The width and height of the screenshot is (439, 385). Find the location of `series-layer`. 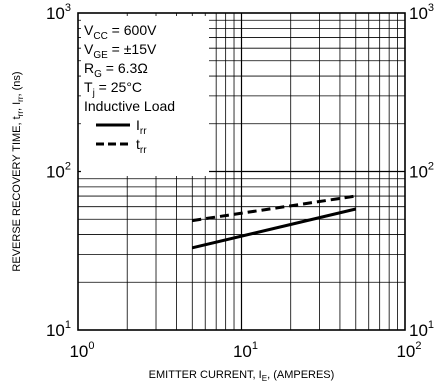

series-layer is located at coordinates (274, 222).